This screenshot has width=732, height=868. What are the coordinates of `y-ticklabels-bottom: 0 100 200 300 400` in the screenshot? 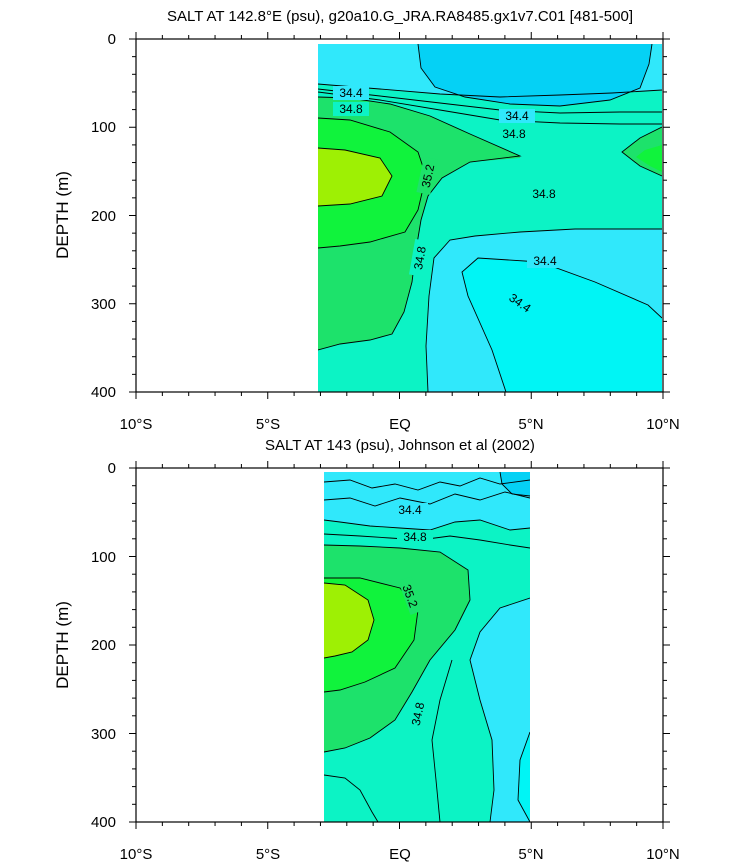 It's located at (103, 645).